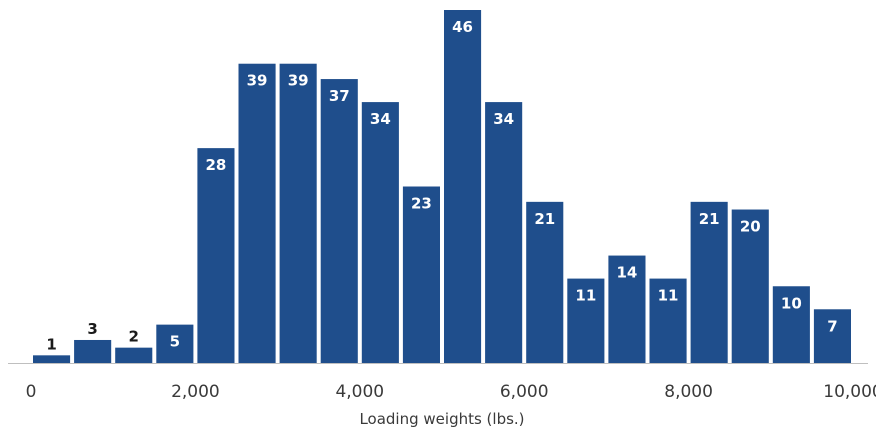  What do you see at coordinates (216, 165) in the screenshot?
I see `bar-value-label: 28` at bounding box center [216, 165].